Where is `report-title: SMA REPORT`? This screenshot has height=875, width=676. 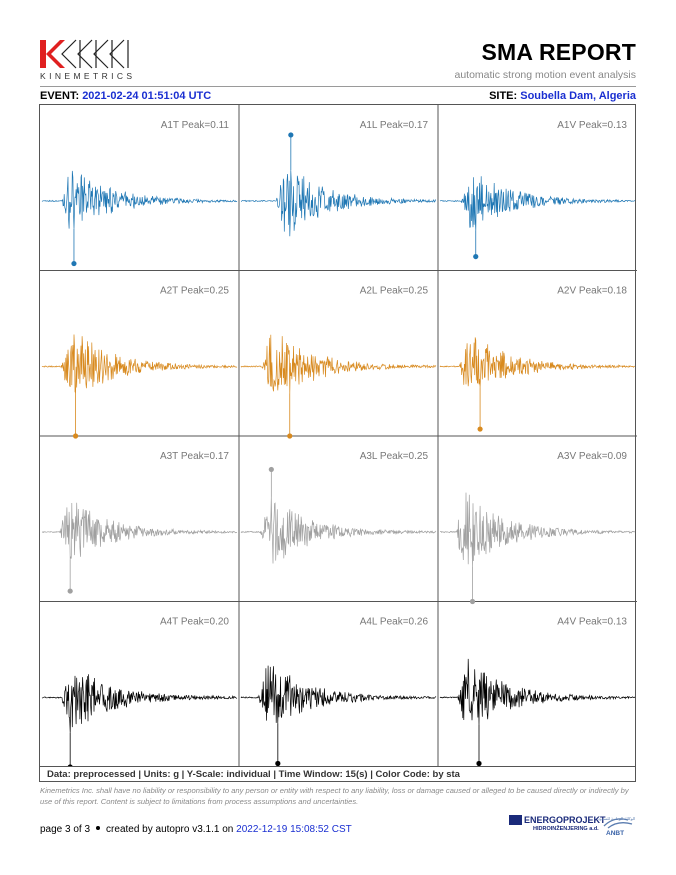
report-title: SMA REPORT is located at coordinates (558, 52).